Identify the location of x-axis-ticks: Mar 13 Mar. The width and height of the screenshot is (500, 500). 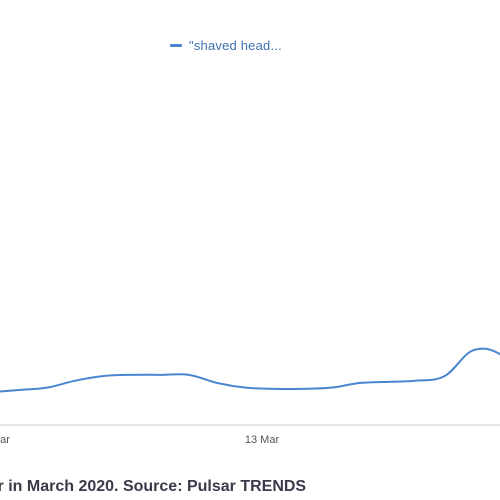
(139, 440).